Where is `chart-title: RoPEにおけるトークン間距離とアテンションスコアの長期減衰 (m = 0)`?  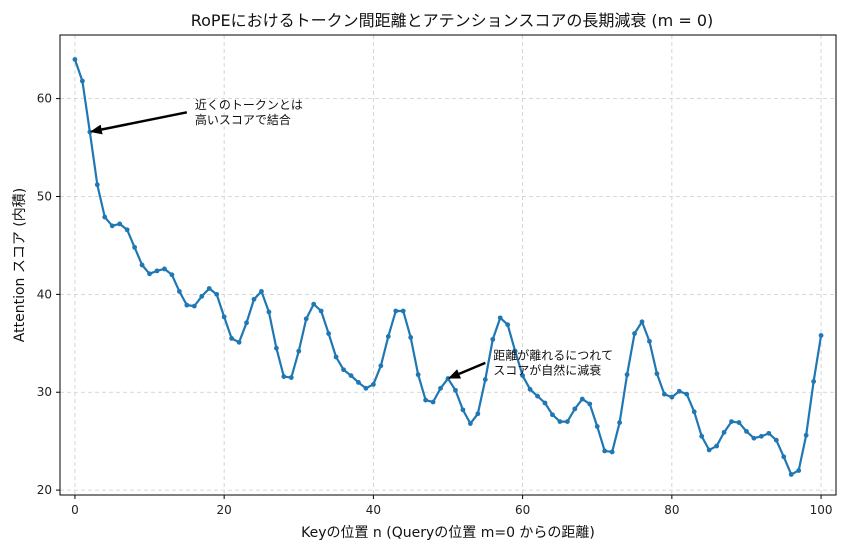 chart-title: RoPEにおけるトークン間距離とアテンションスコアの長期減衰 (m = 0) is located at coordinates (452, 20).